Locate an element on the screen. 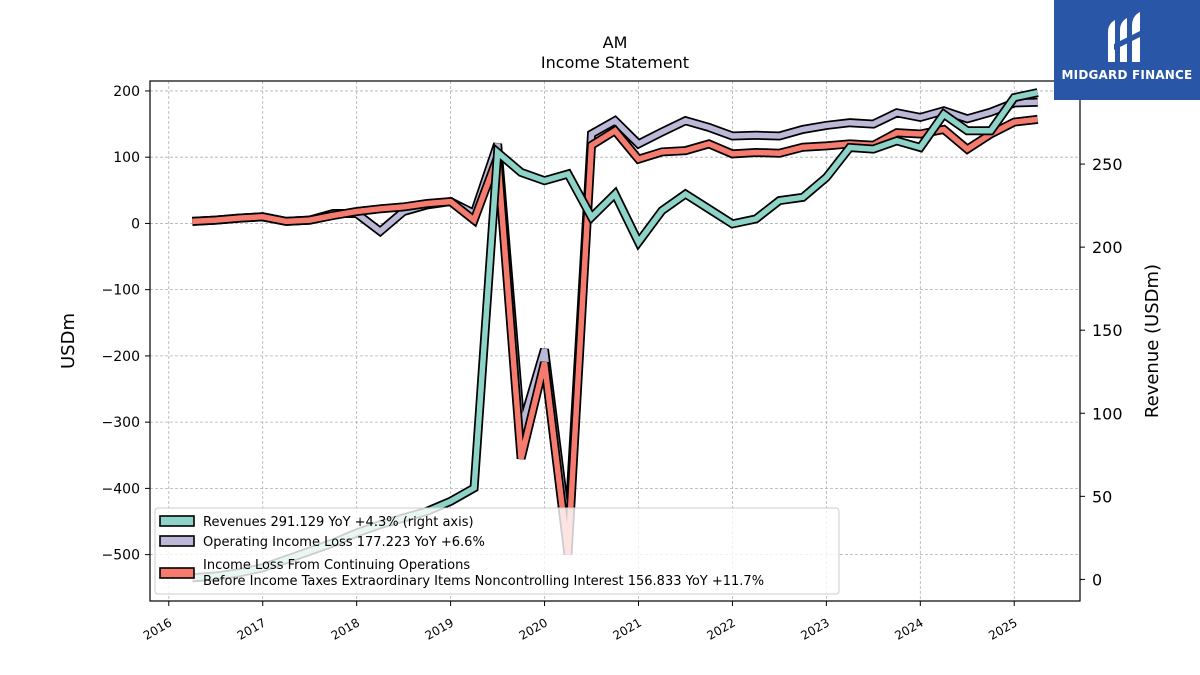 The image size is (1200, 675). y-left-tick-label: 100 is located at coordinates (126, 158).